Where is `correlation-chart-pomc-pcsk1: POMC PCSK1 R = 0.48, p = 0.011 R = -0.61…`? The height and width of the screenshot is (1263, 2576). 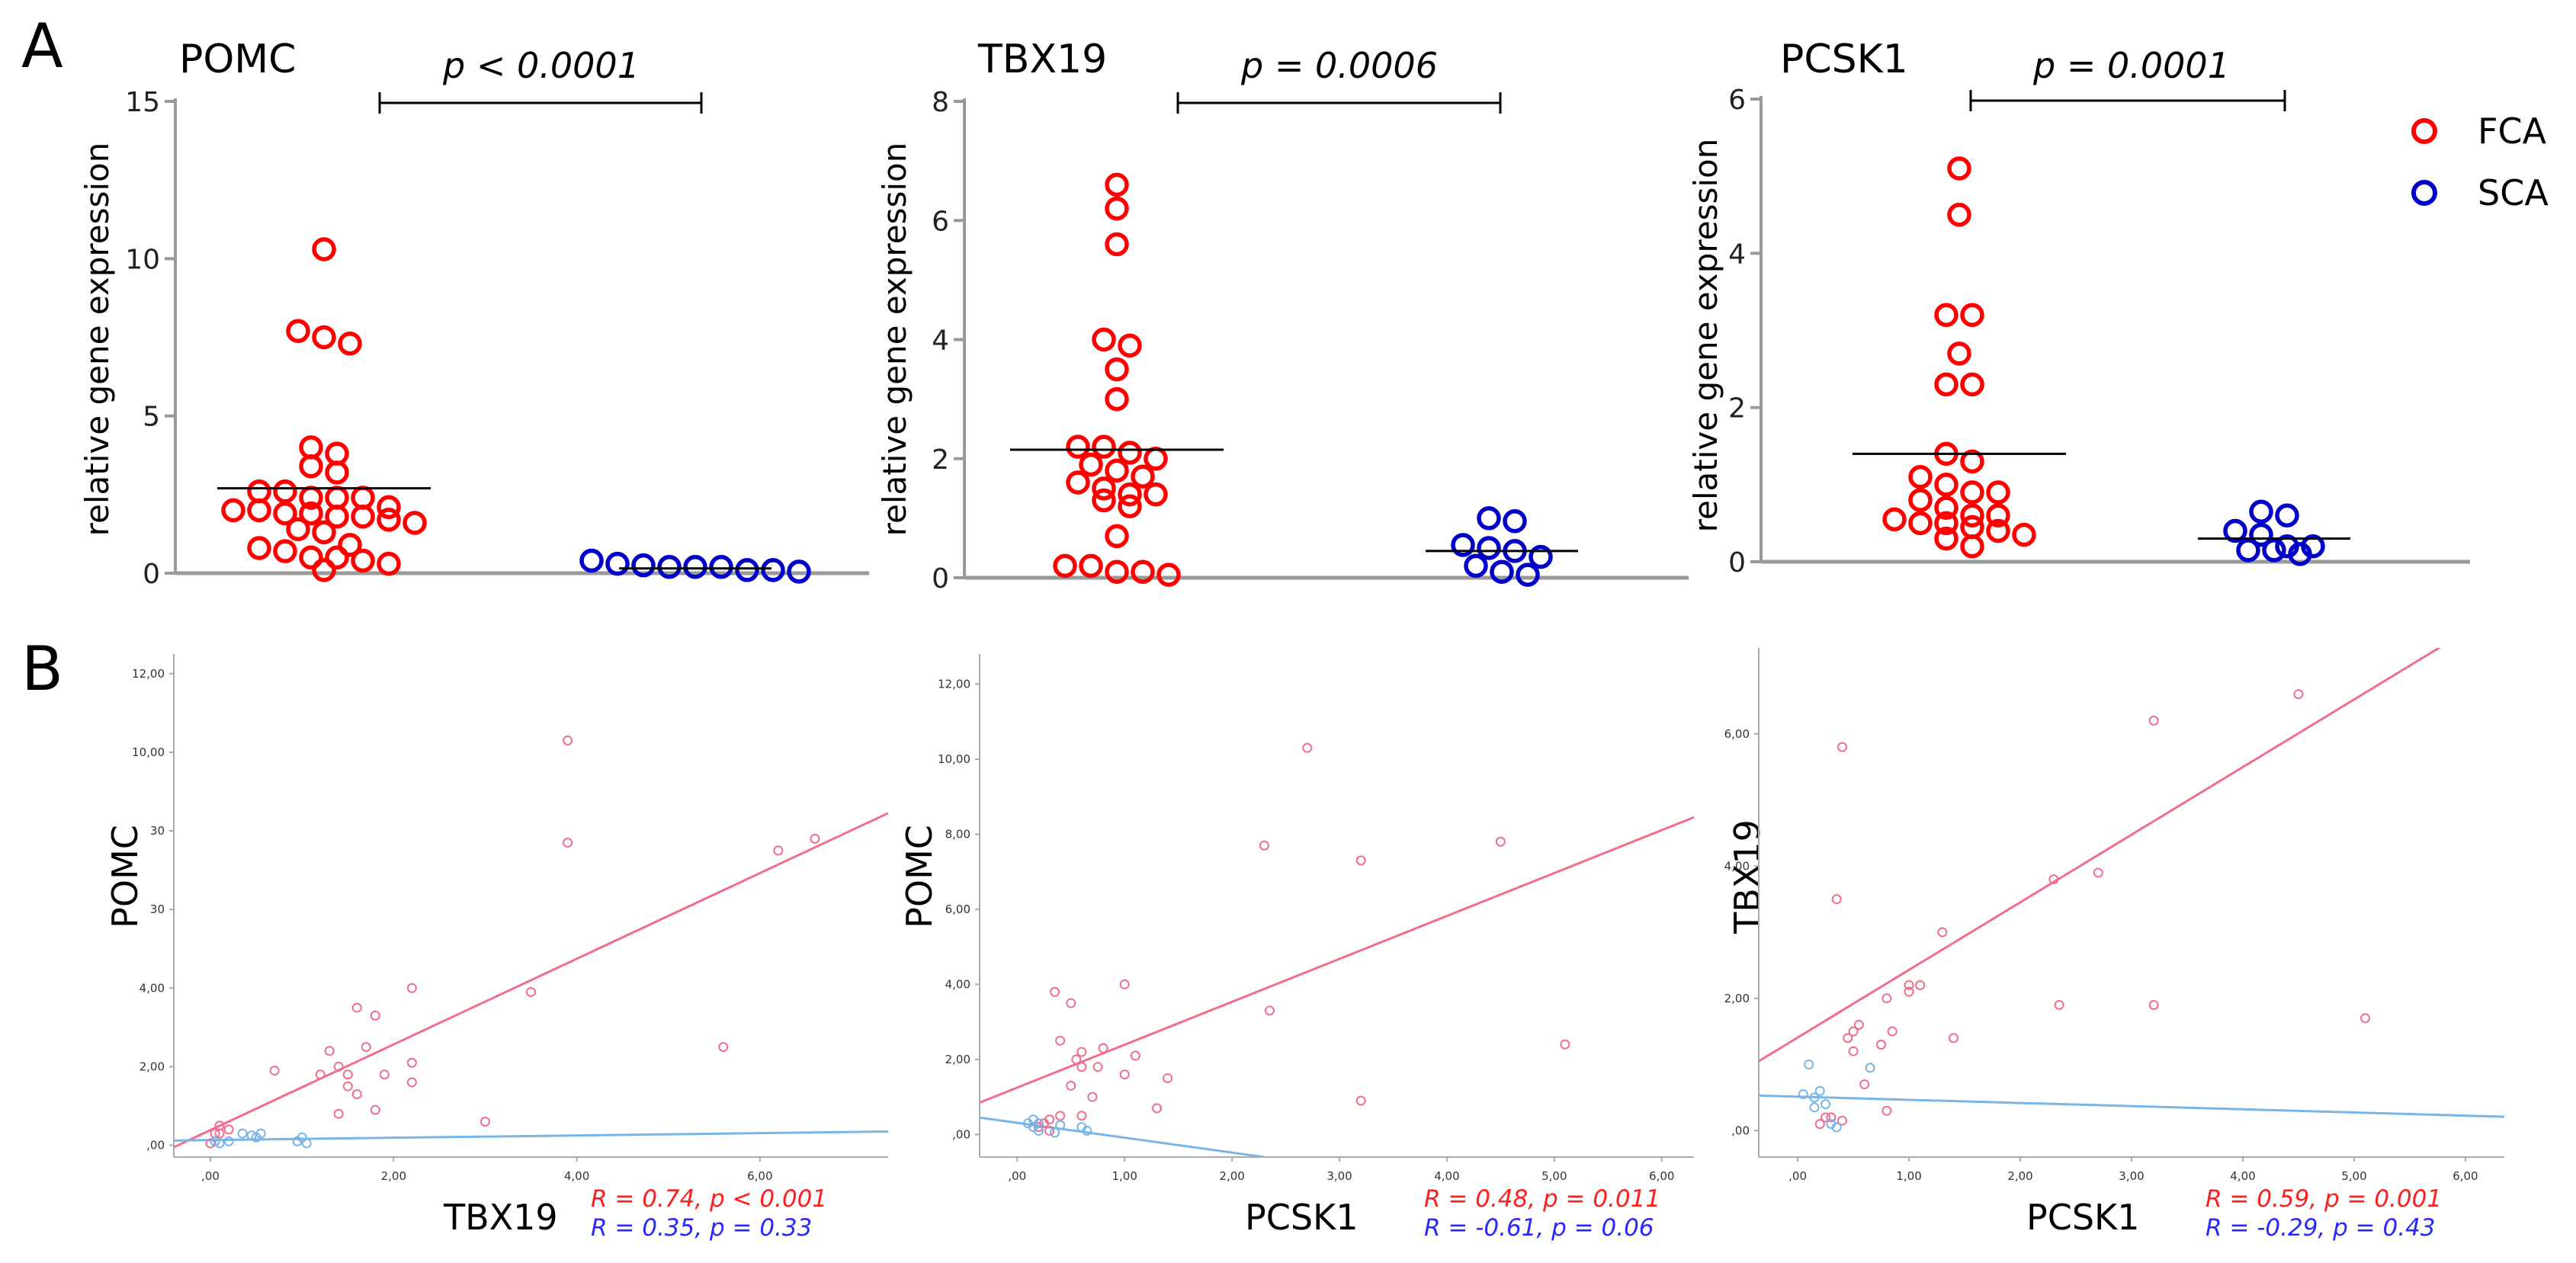 correlation-chart-pomc-pcsk1: POMC PCSK1 R = 0.48, p = 0.011 R = -0.61… is located at coordinates (1296, 948).